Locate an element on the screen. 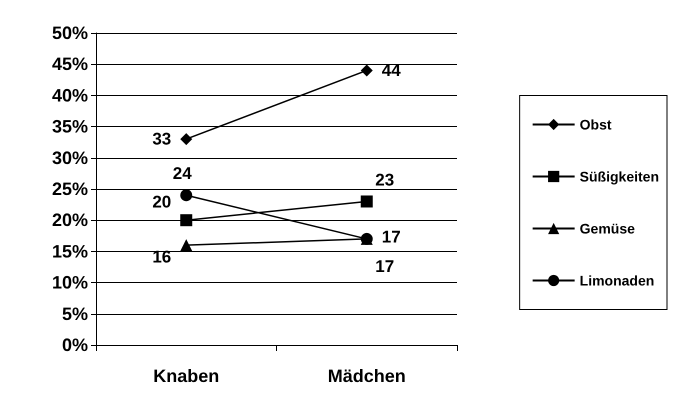 The image size is (677, 405). x-tick-label: Knaben is located at coordinates (186, 376).